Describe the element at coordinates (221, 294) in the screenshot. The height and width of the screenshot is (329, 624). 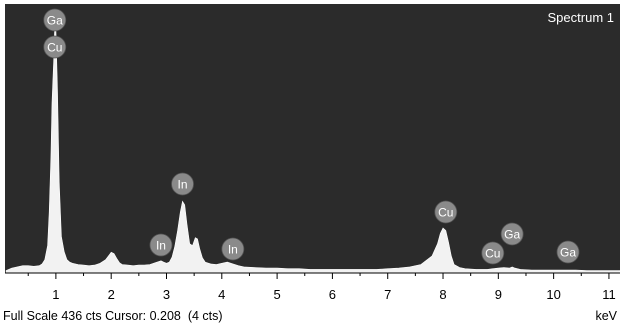
I see `x-tick-label: 4` at that location.